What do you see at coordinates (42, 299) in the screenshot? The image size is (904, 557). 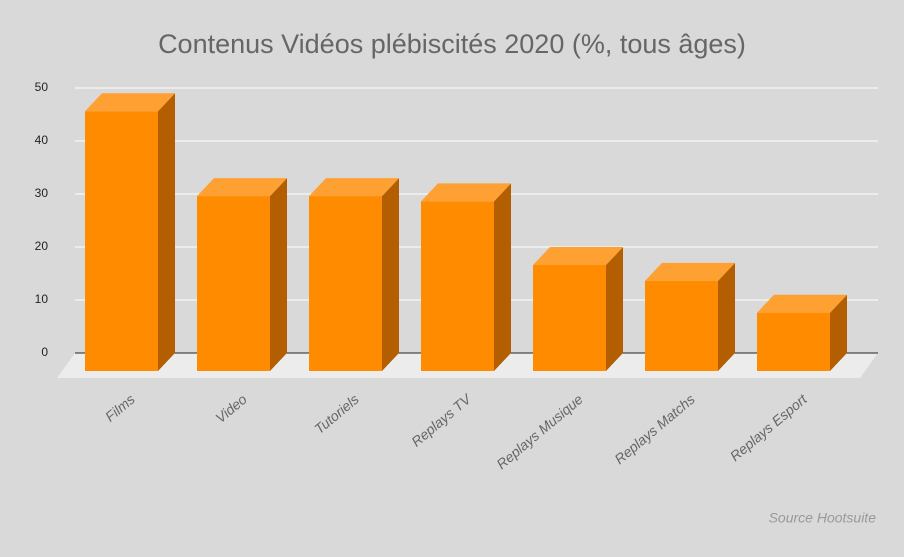 I see `y-tick-label: 10` at bounding box center [42, 299].